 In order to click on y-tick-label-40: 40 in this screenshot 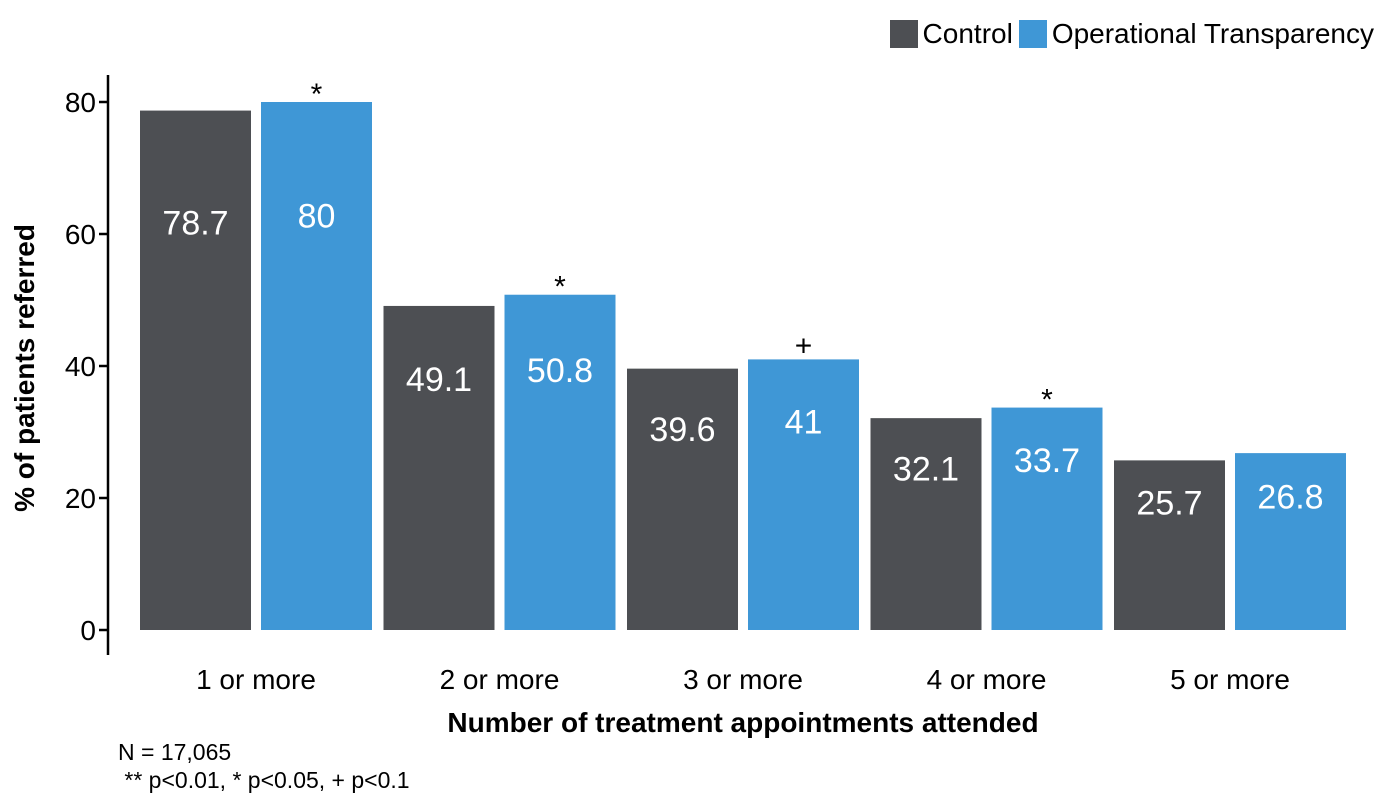, I will do `click(80, 366)`.